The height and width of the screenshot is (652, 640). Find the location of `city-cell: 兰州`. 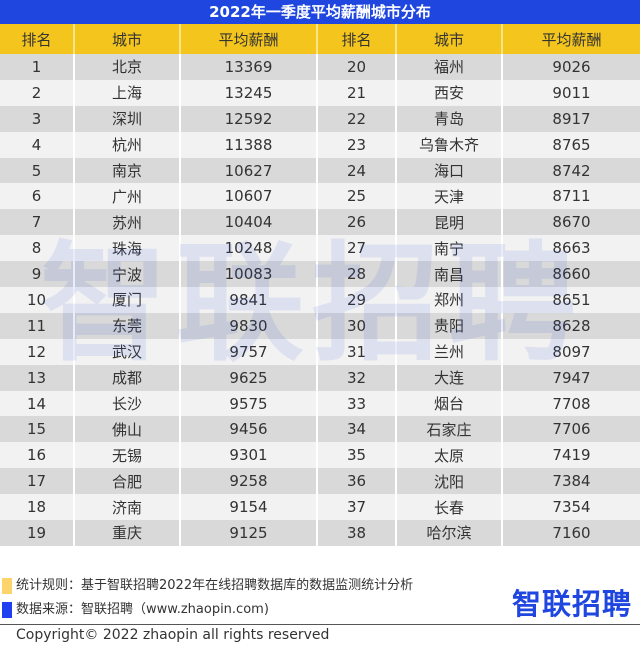

city-cell: 兰州 is located at coordinates (448, 351).